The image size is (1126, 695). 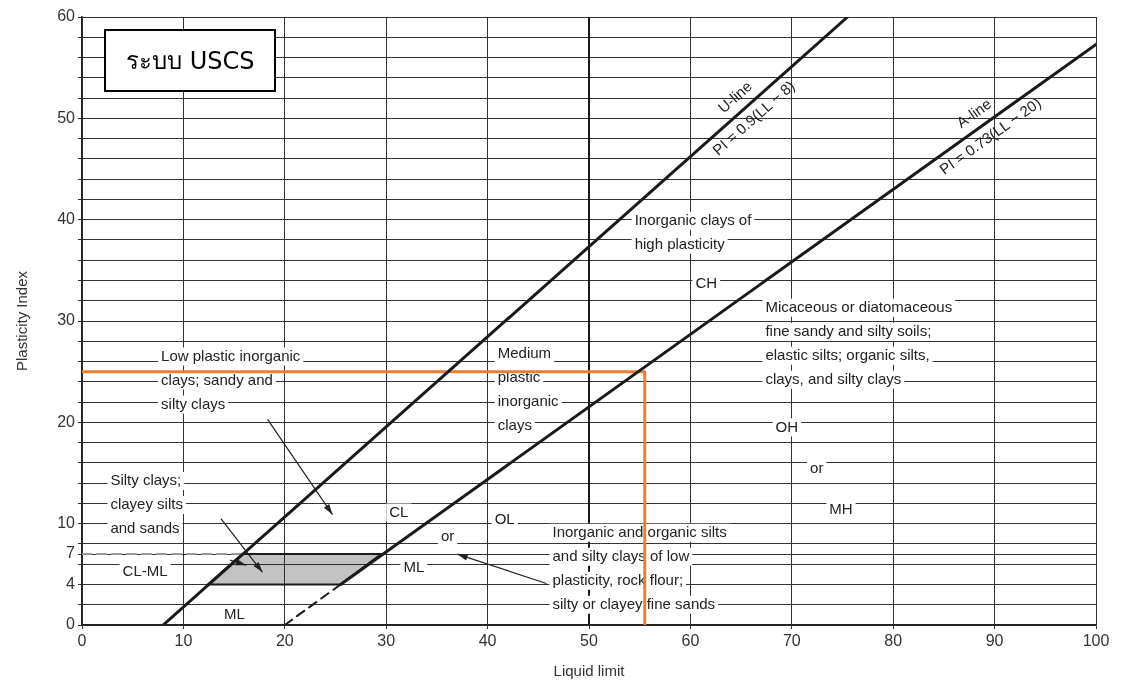 What do you see at coordinates (787, 426) in the screenshot?
I see `annotation: OH` at bounding box center [787, 426].